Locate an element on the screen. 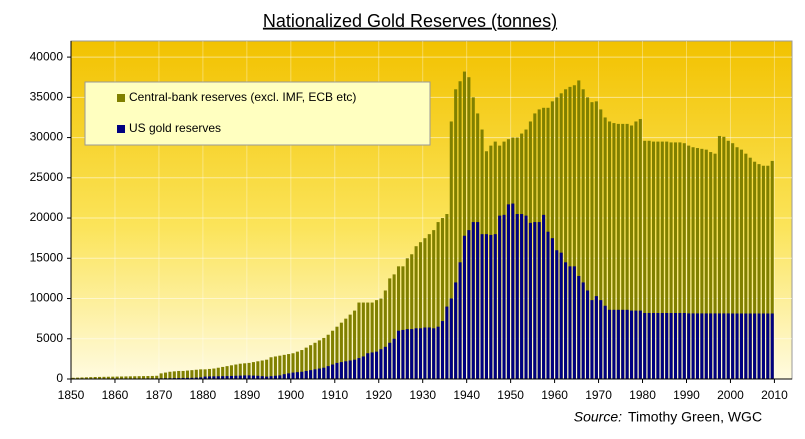  x-tick-label: 2000 is located at coordinates (730, 395).